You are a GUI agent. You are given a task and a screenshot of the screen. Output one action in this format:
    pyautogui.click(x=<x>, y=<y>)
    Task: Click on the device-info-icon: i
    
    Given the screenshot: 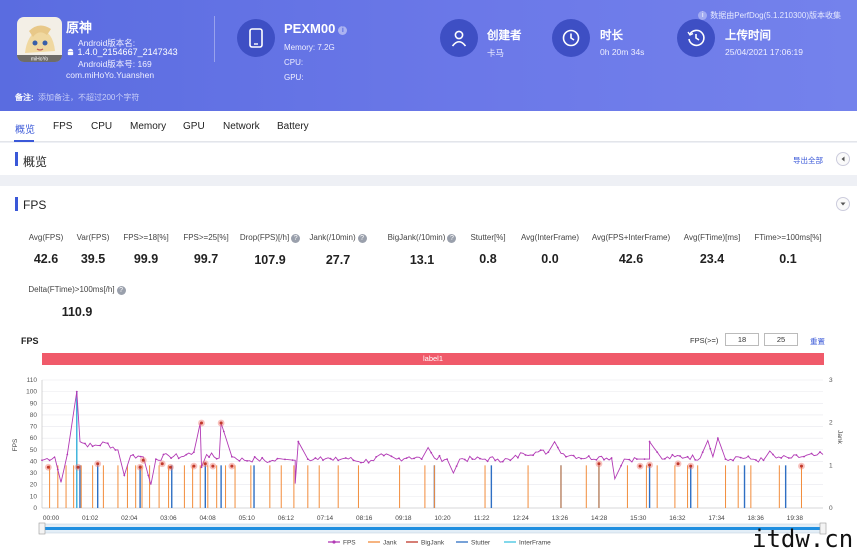 What is the action you would take?
    pyautogui.click(x=343, y=30)
    